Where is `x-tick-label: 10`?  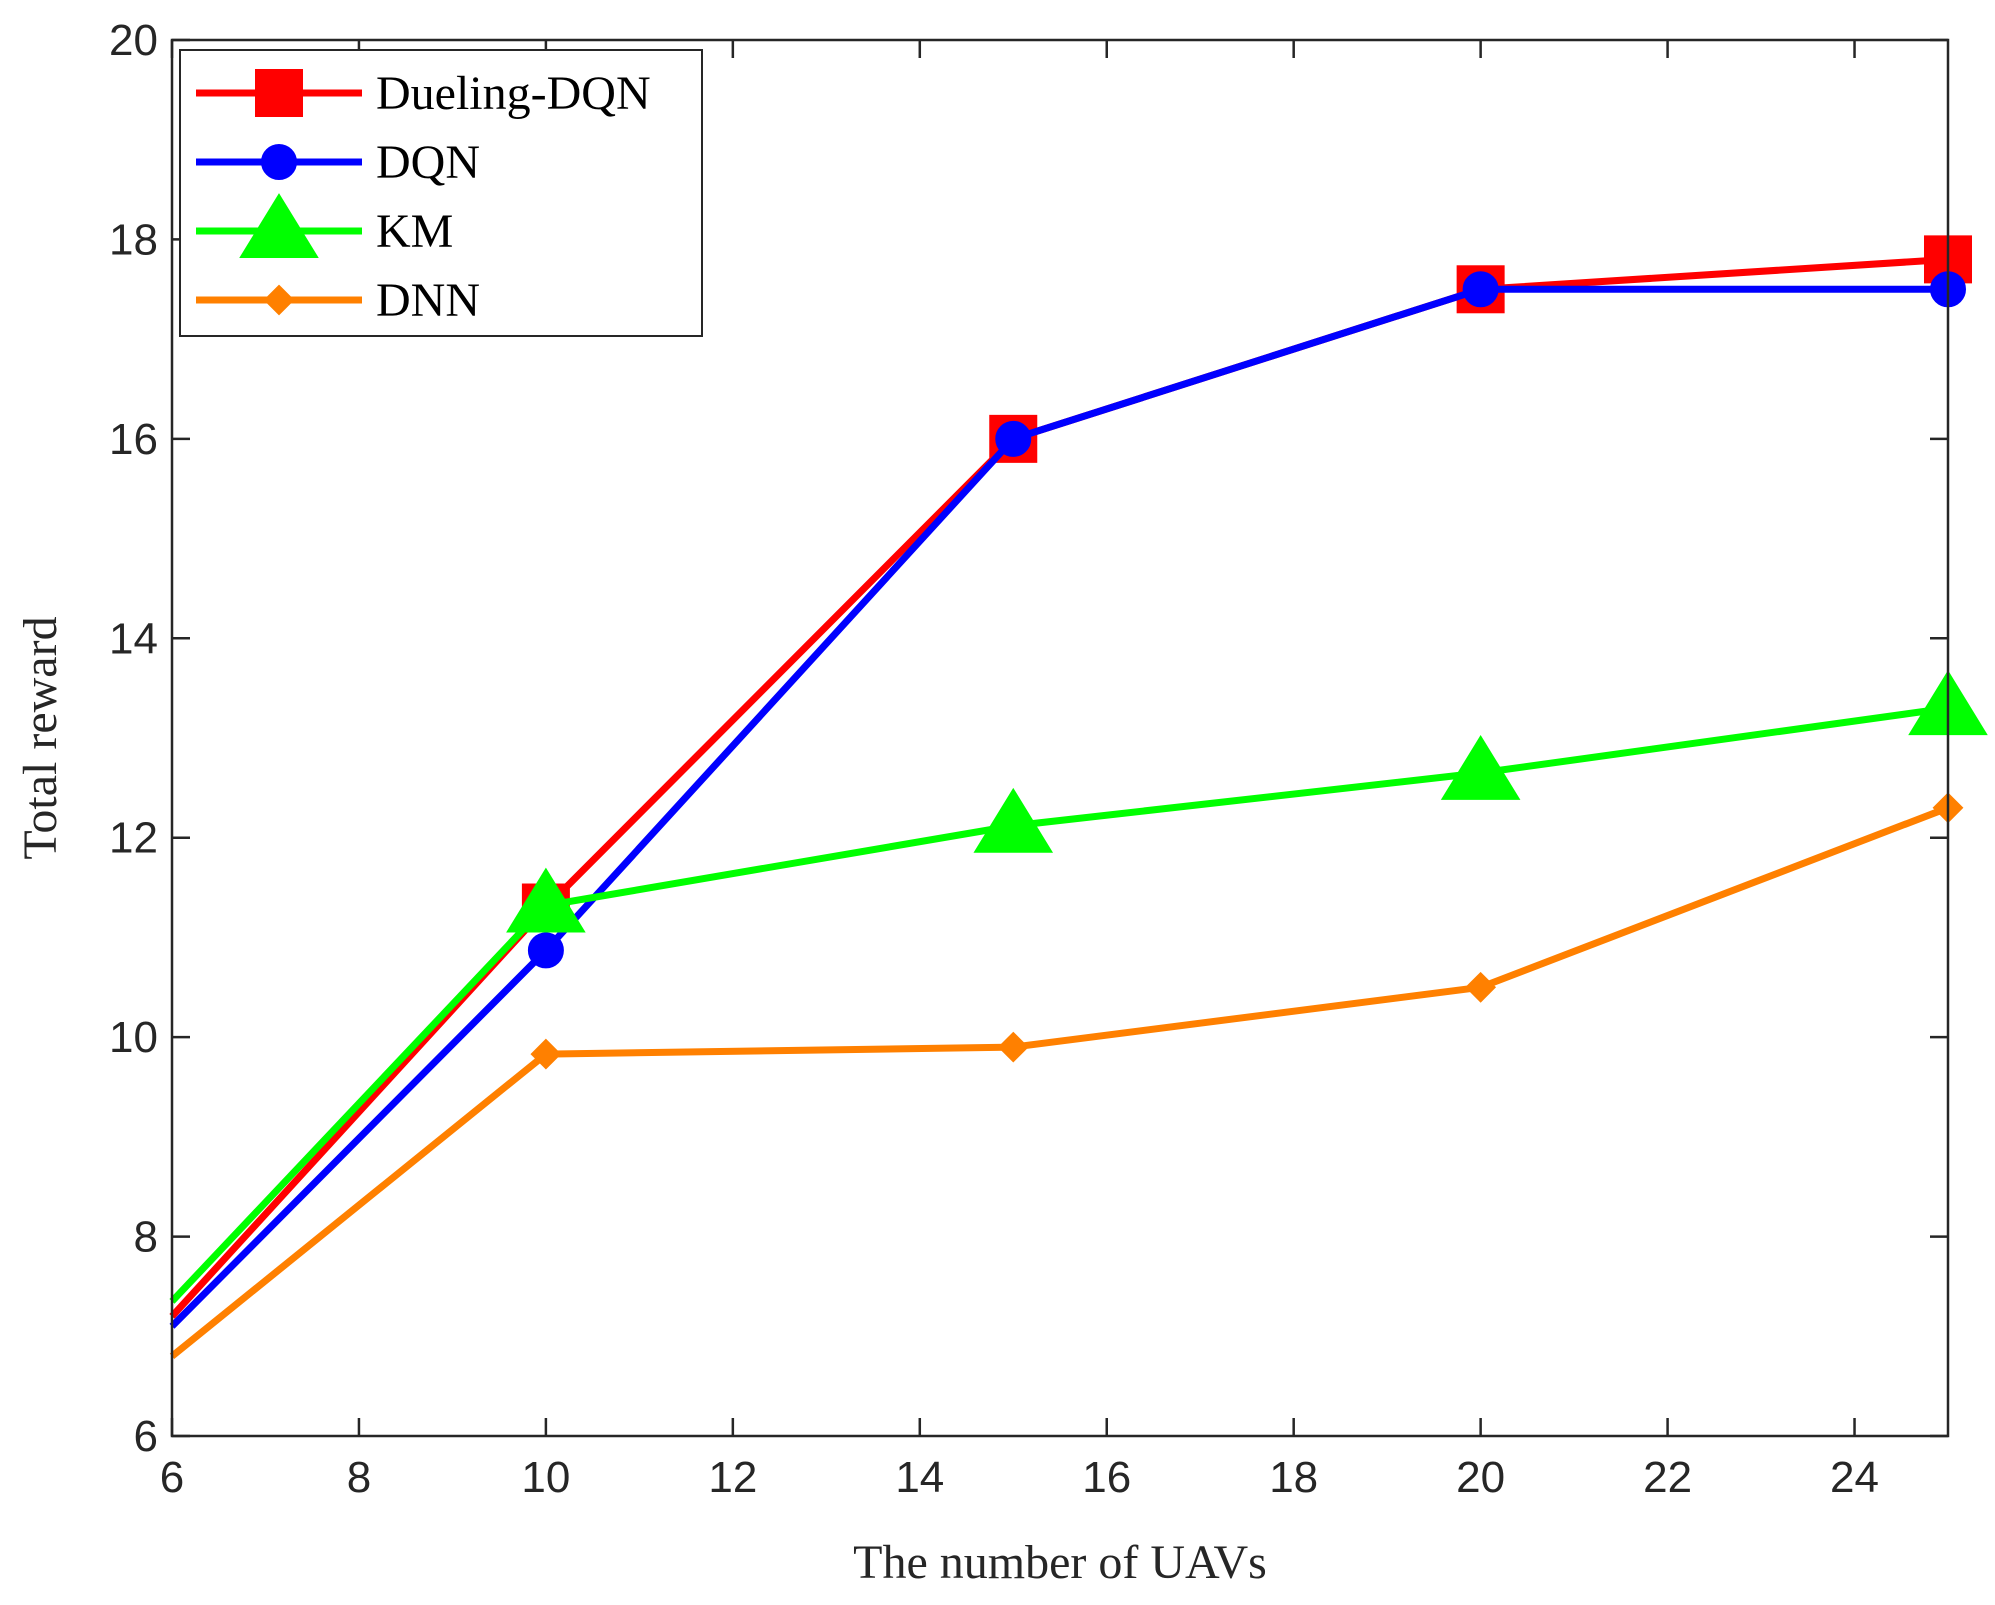
x-tick-label: 10 is located at coordinates (545, 1477).